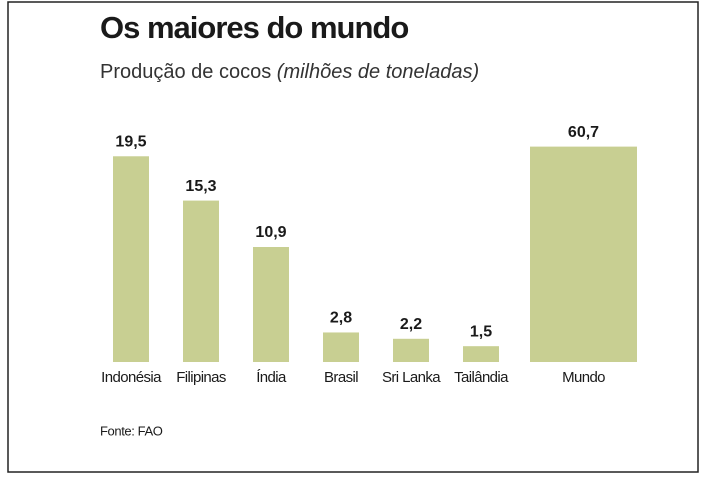 The height and width of the screenshot is (483, 702). Describe the element at coordinates (411, 324) in the screenshot. I see `value-label: 2,2` at that location.